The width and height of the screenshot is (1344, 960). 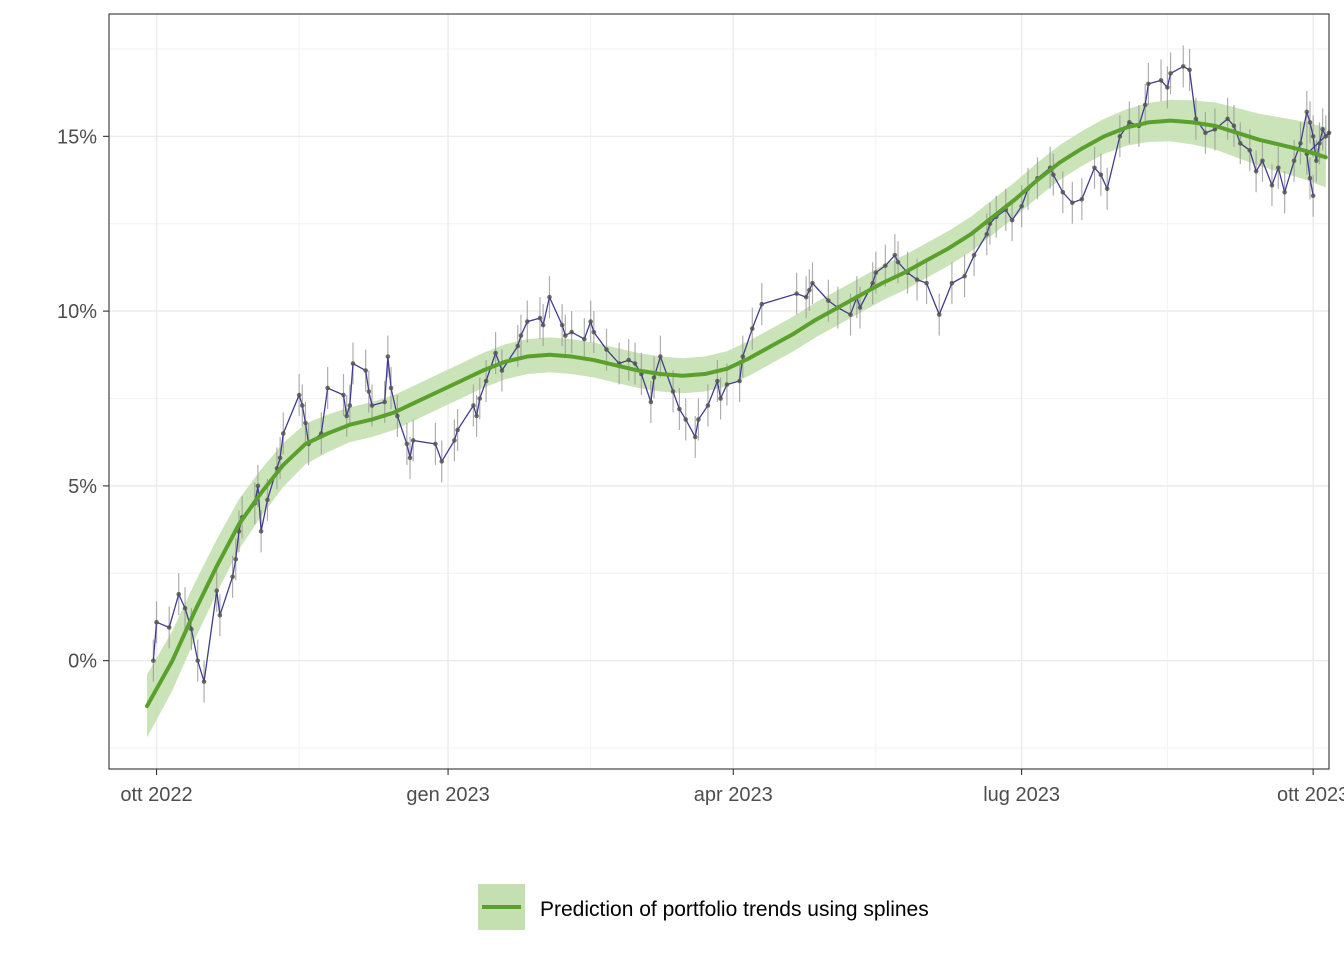 What do you see at coordinates (733, 795) in the screenshot?
I see `x-tick-label: apr 2023` at bounding box center [733, 795].